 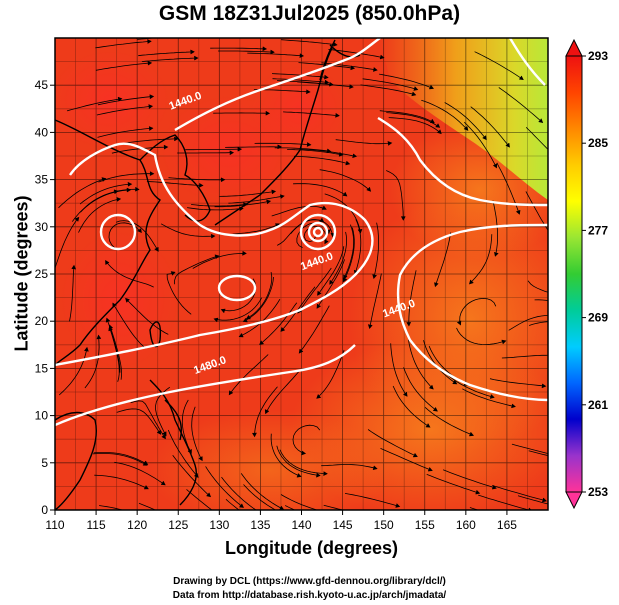 I want to click on colorbar-tick-label: 285, so click(x=598, y=143).